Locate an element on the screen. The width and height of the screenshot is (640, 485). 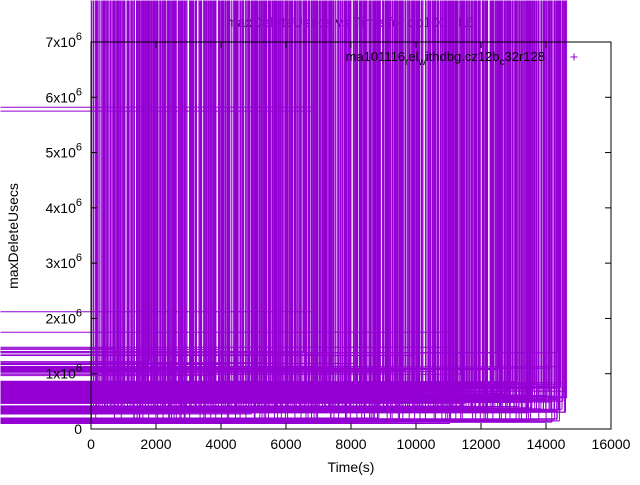
legend-label: ma101116relwithdbg.cz12bc32r128 is located at coordinates (445, 58).